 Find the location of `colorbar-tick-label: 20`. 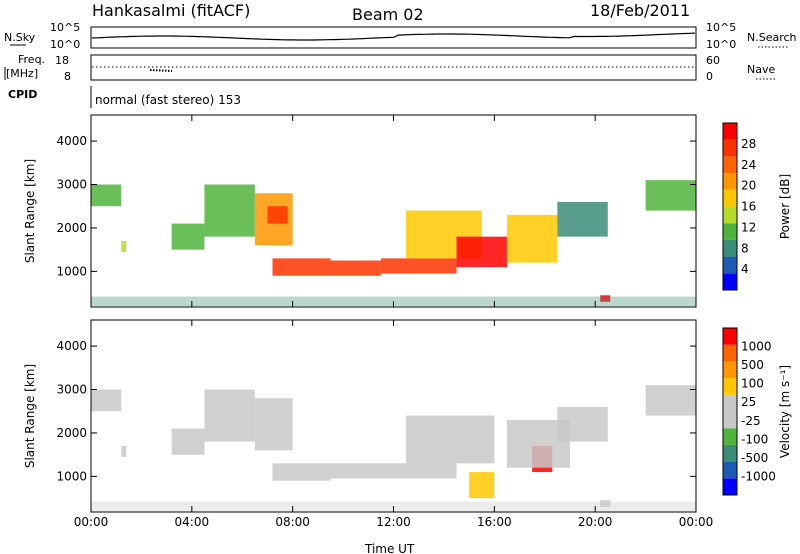

colorbar-tick-label: 20 is located at coordinates (748, 186).